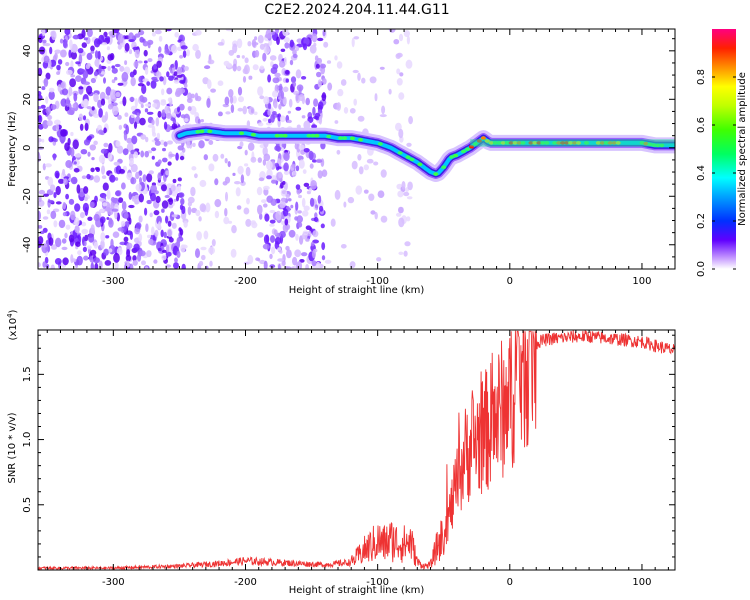 The width and height of the screenshot is (750, 600). I want to click on ridge-band-fill, so click(572, 143).